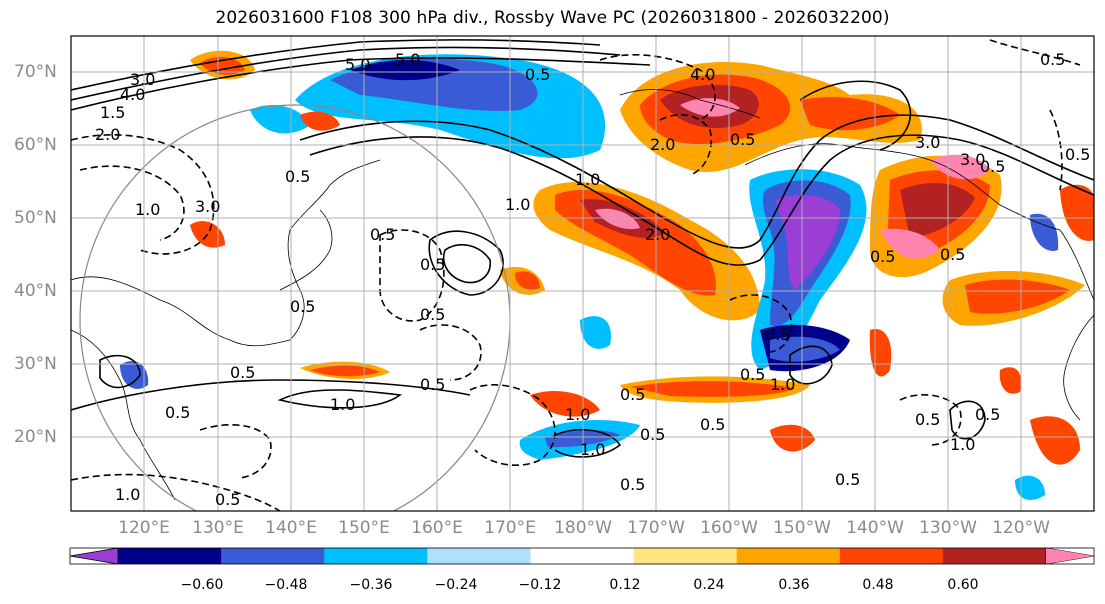  Describe the element at coordinates (875, 528) in the screenshot. I see `lon-label: 140°W` at that location.